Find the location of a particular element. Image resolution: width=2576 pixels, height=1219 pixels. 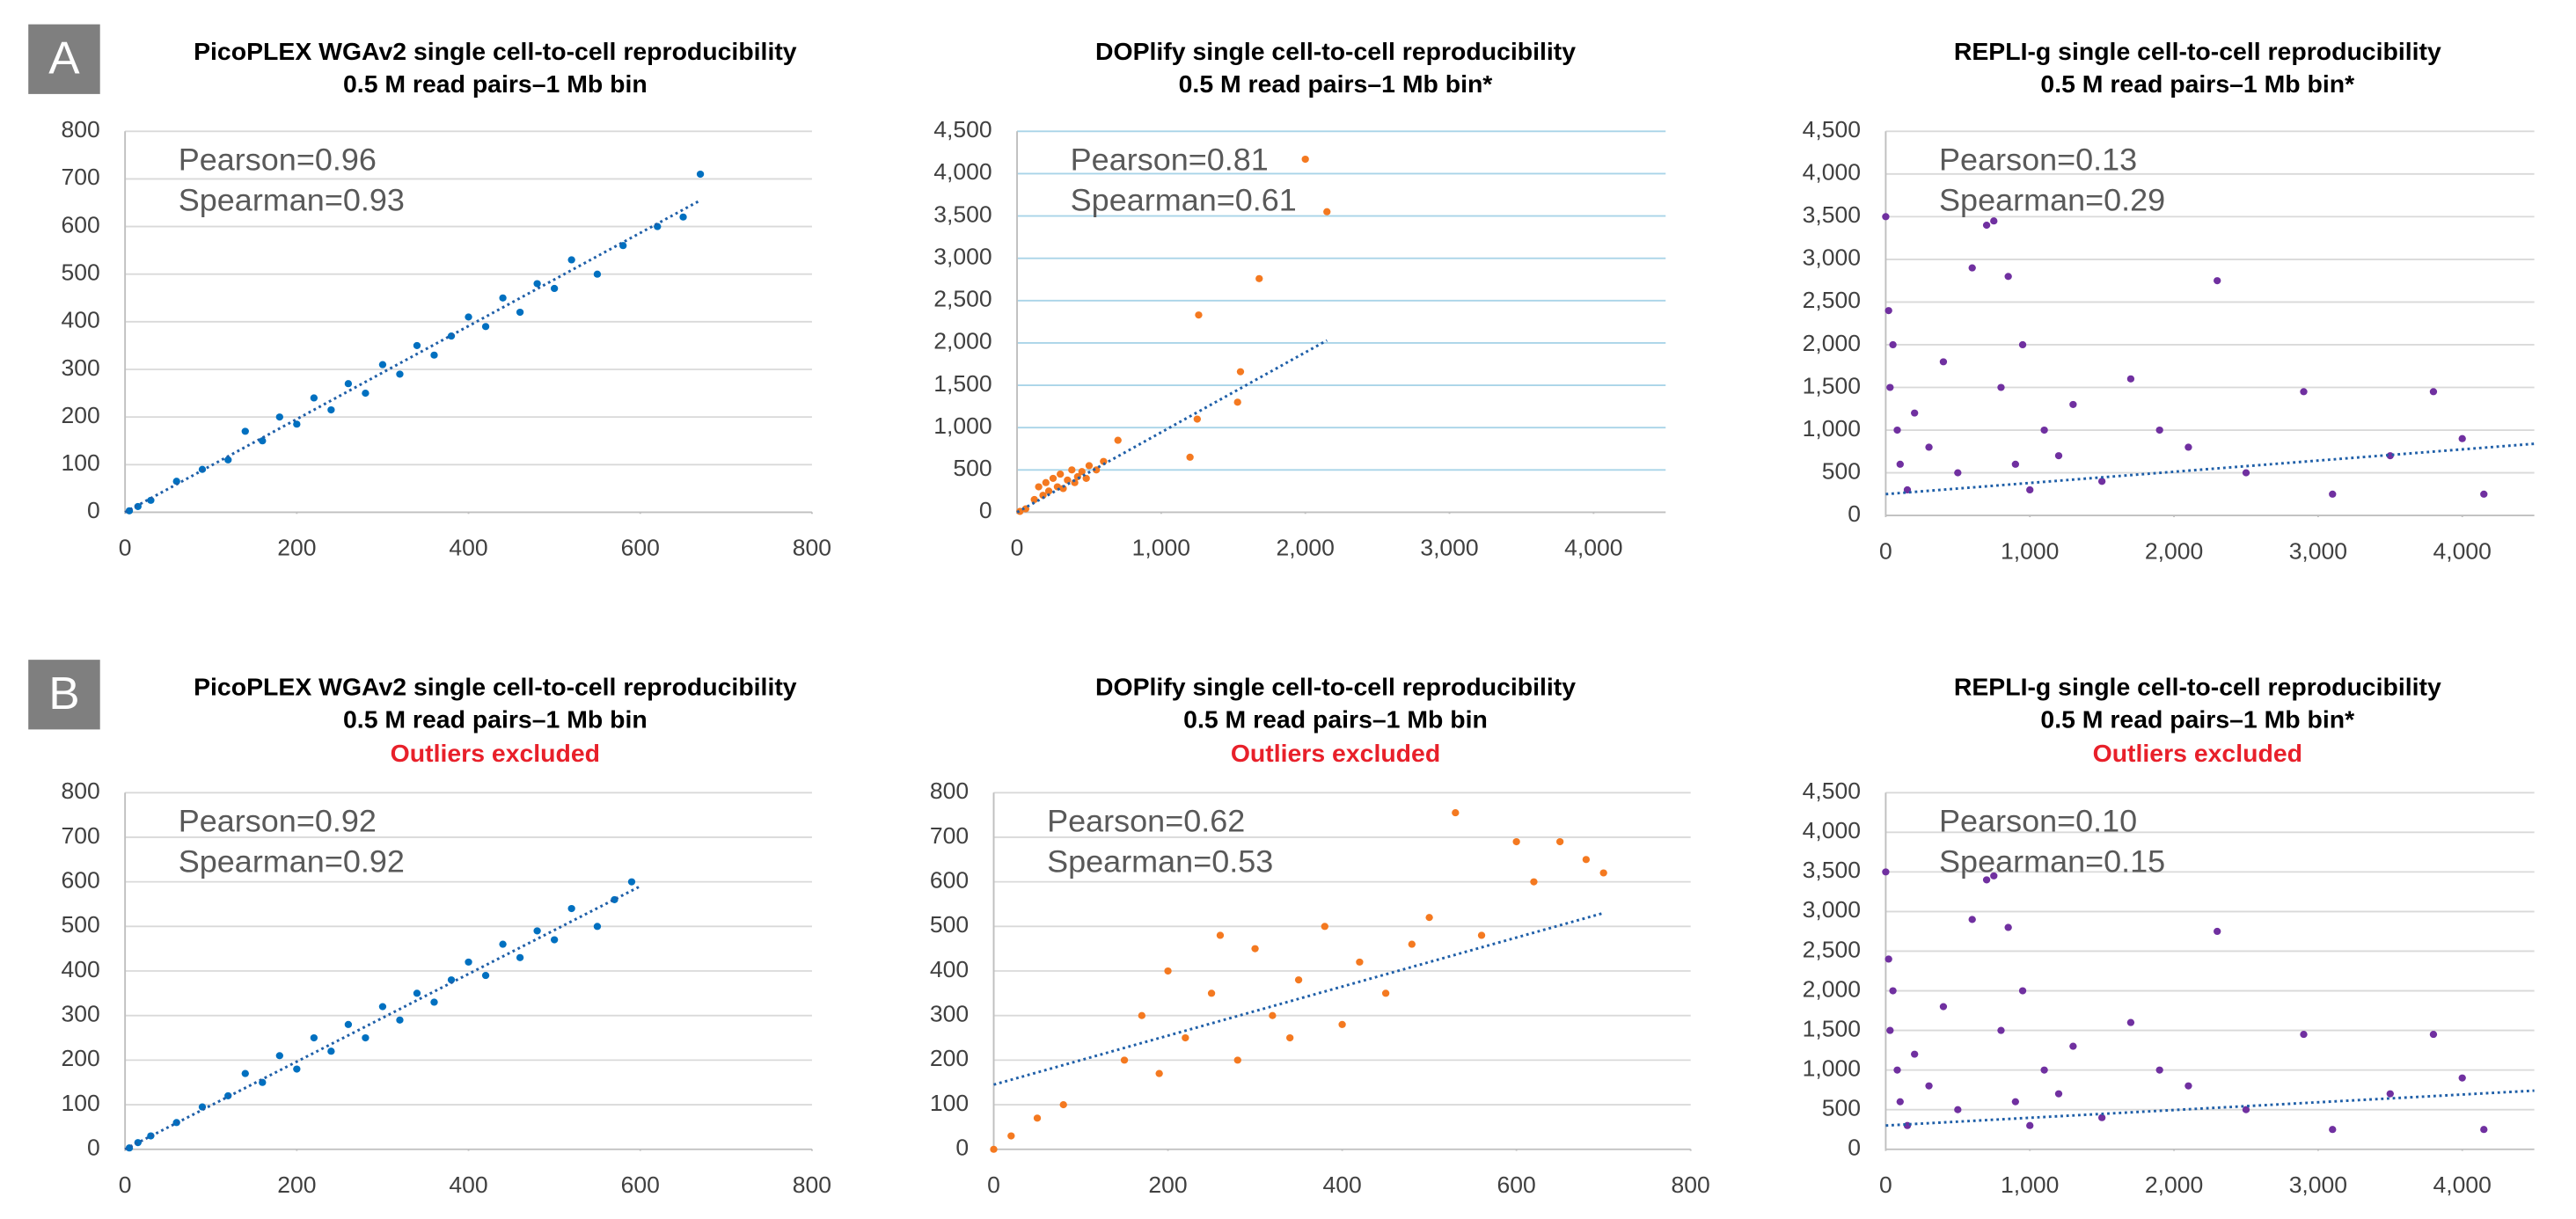

y-tick-label: 200 is located at coordinates (80, 1059).